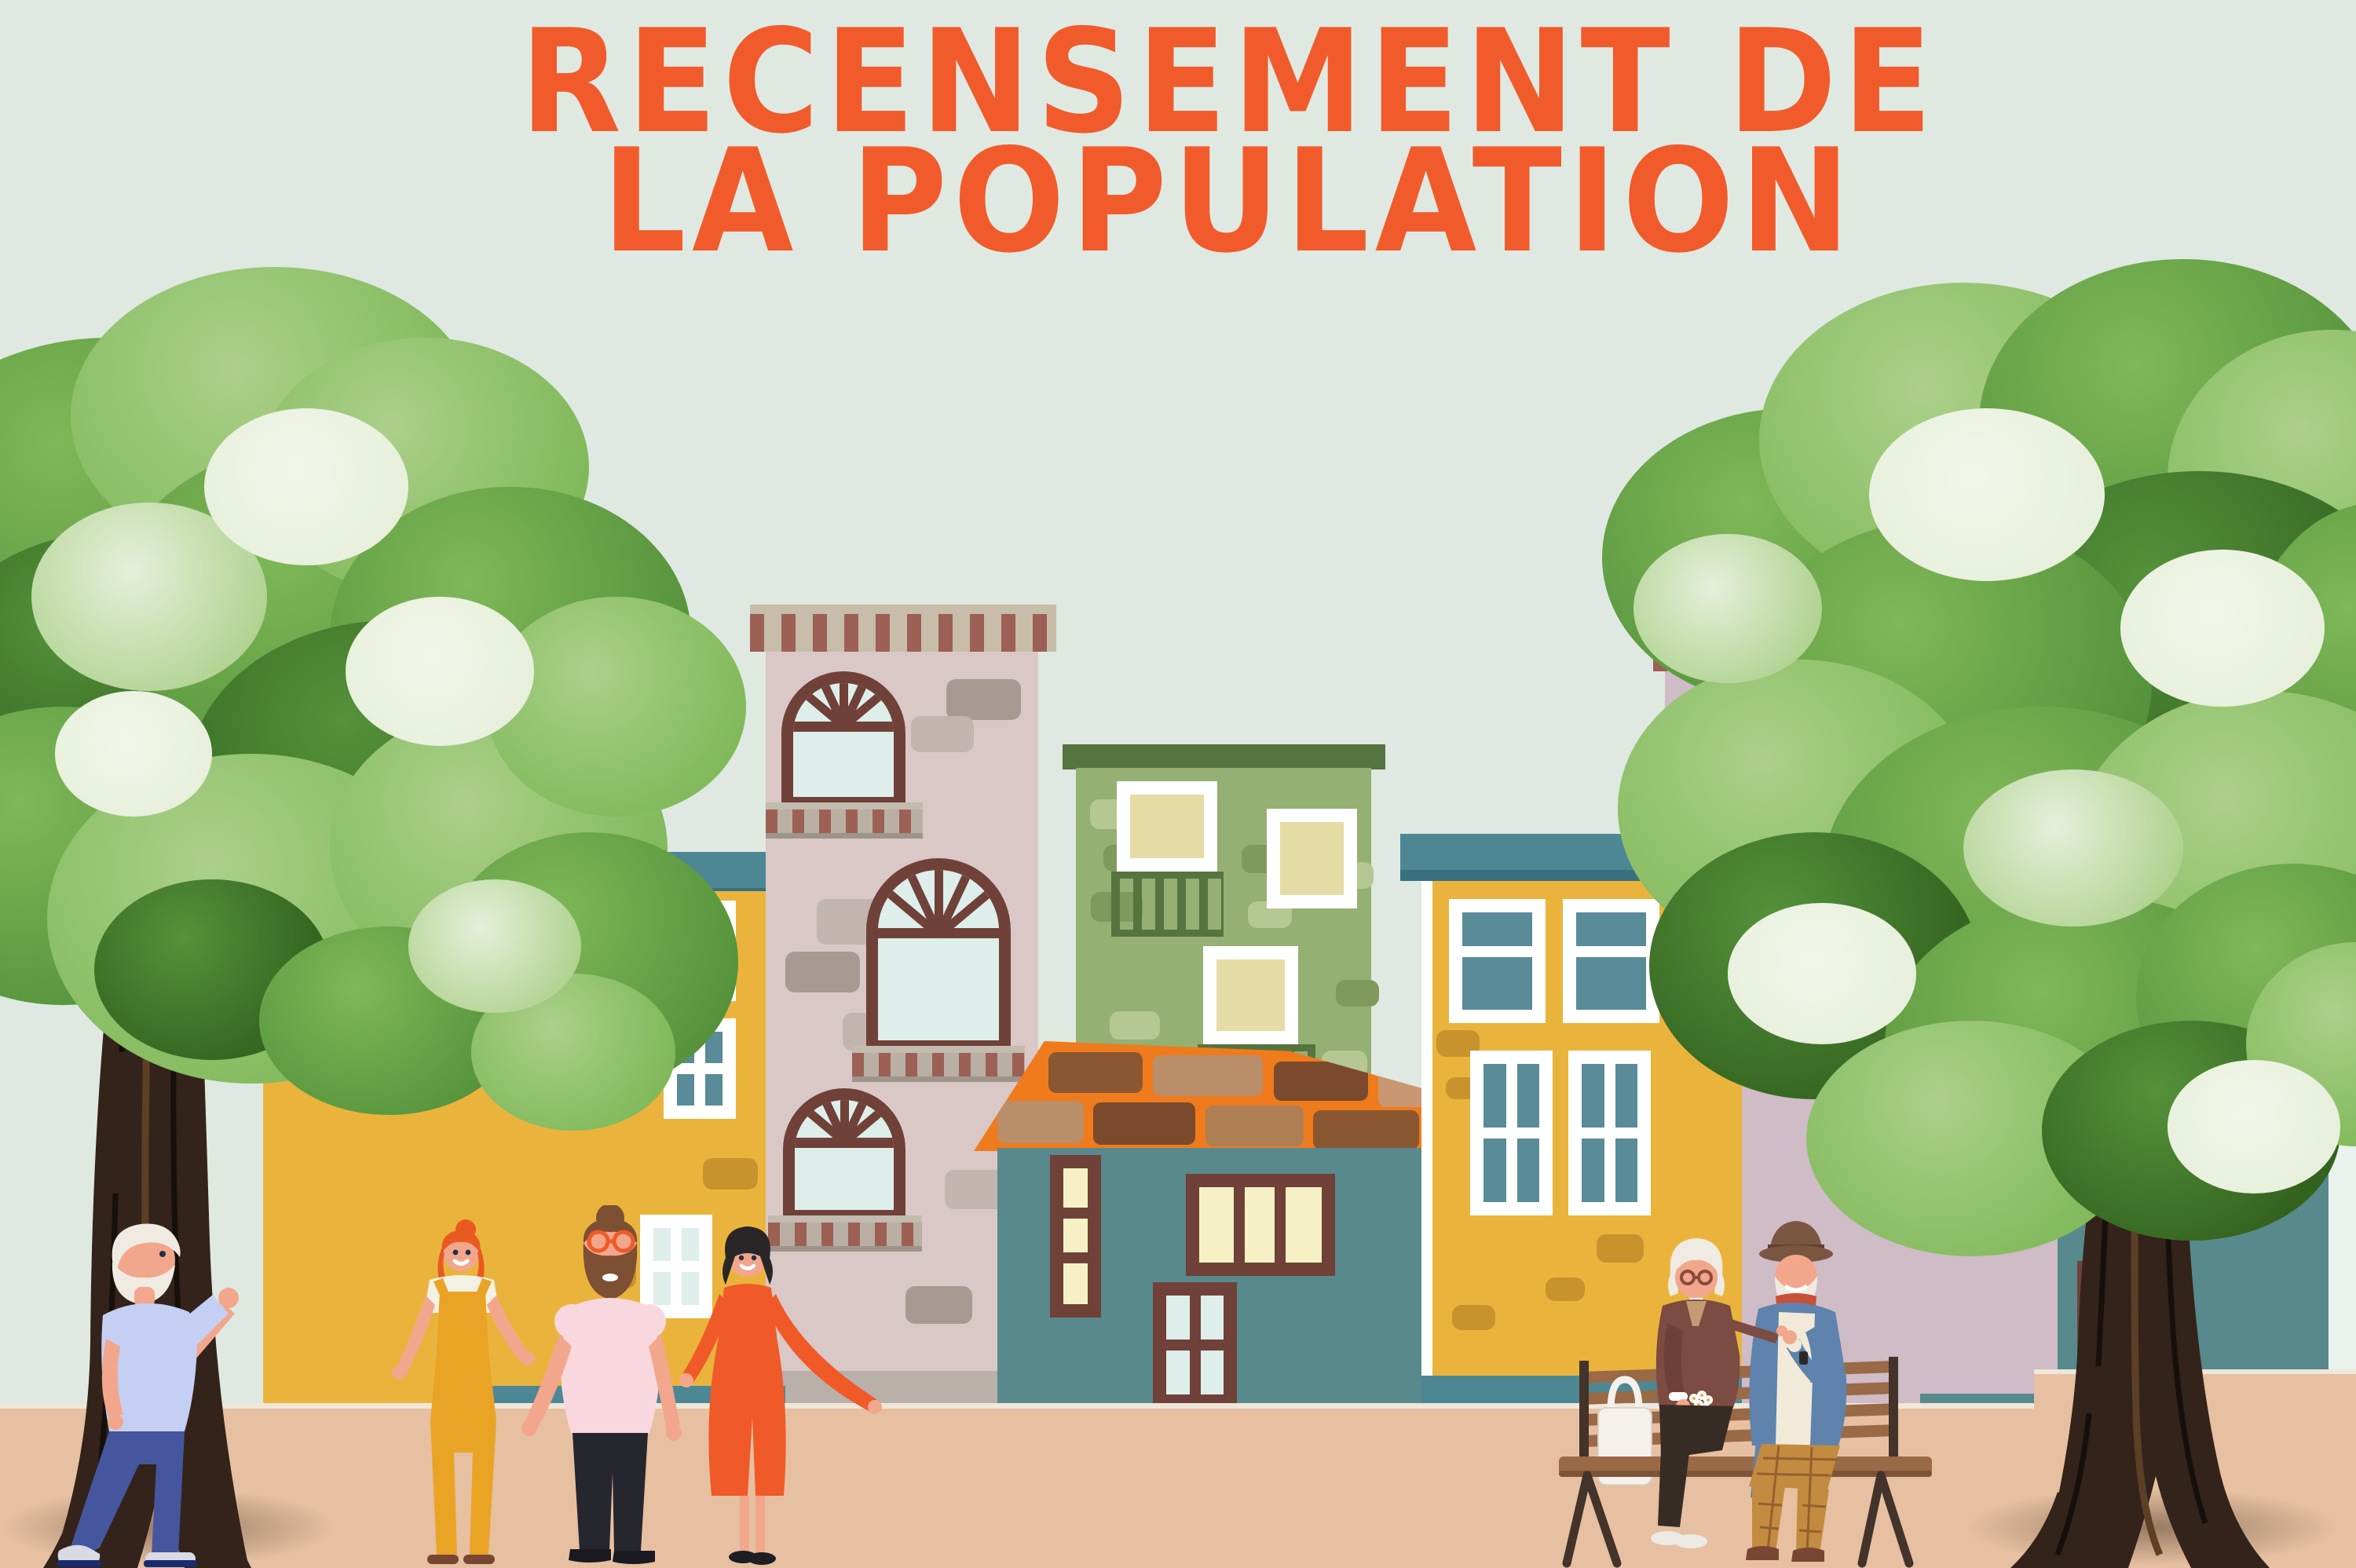  I want to click on elderly-man-waving, so click(148, 1395).